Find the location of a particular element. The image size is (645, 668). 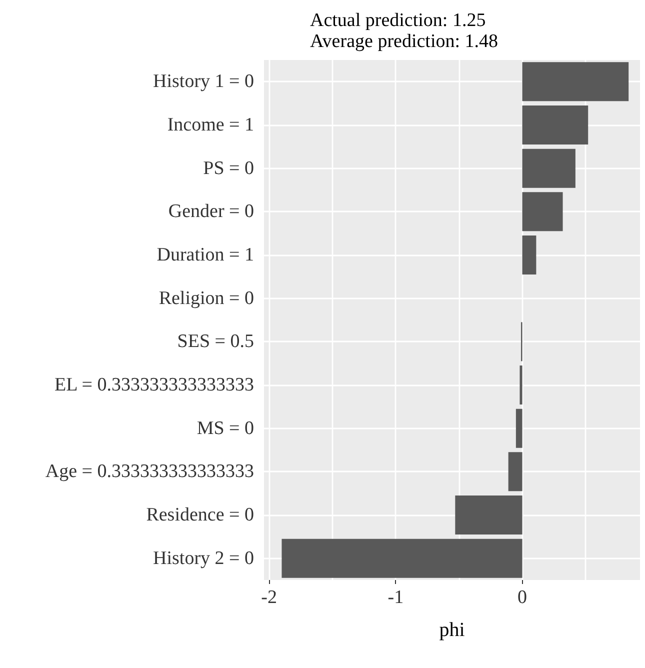

chart-title: Actual prediction: 1.25 is located at coordinates (398, 20).